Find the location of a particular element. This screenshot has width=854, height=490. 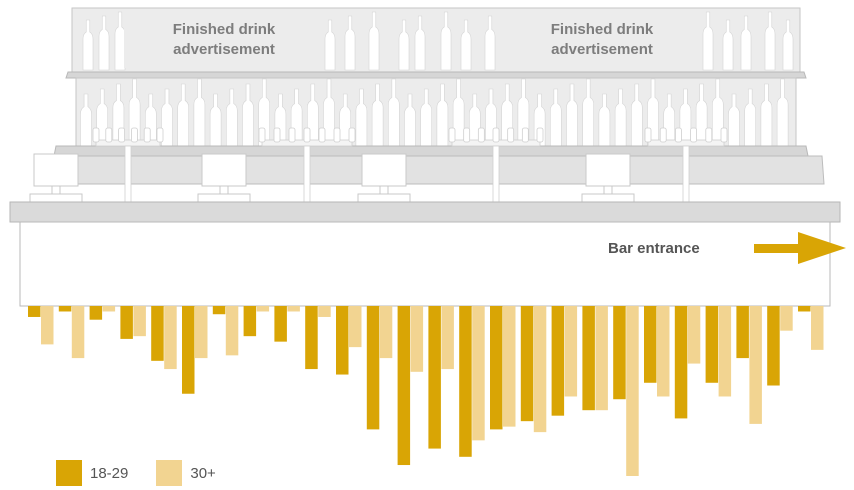

beer-taps is located at coordinates (410, 166).